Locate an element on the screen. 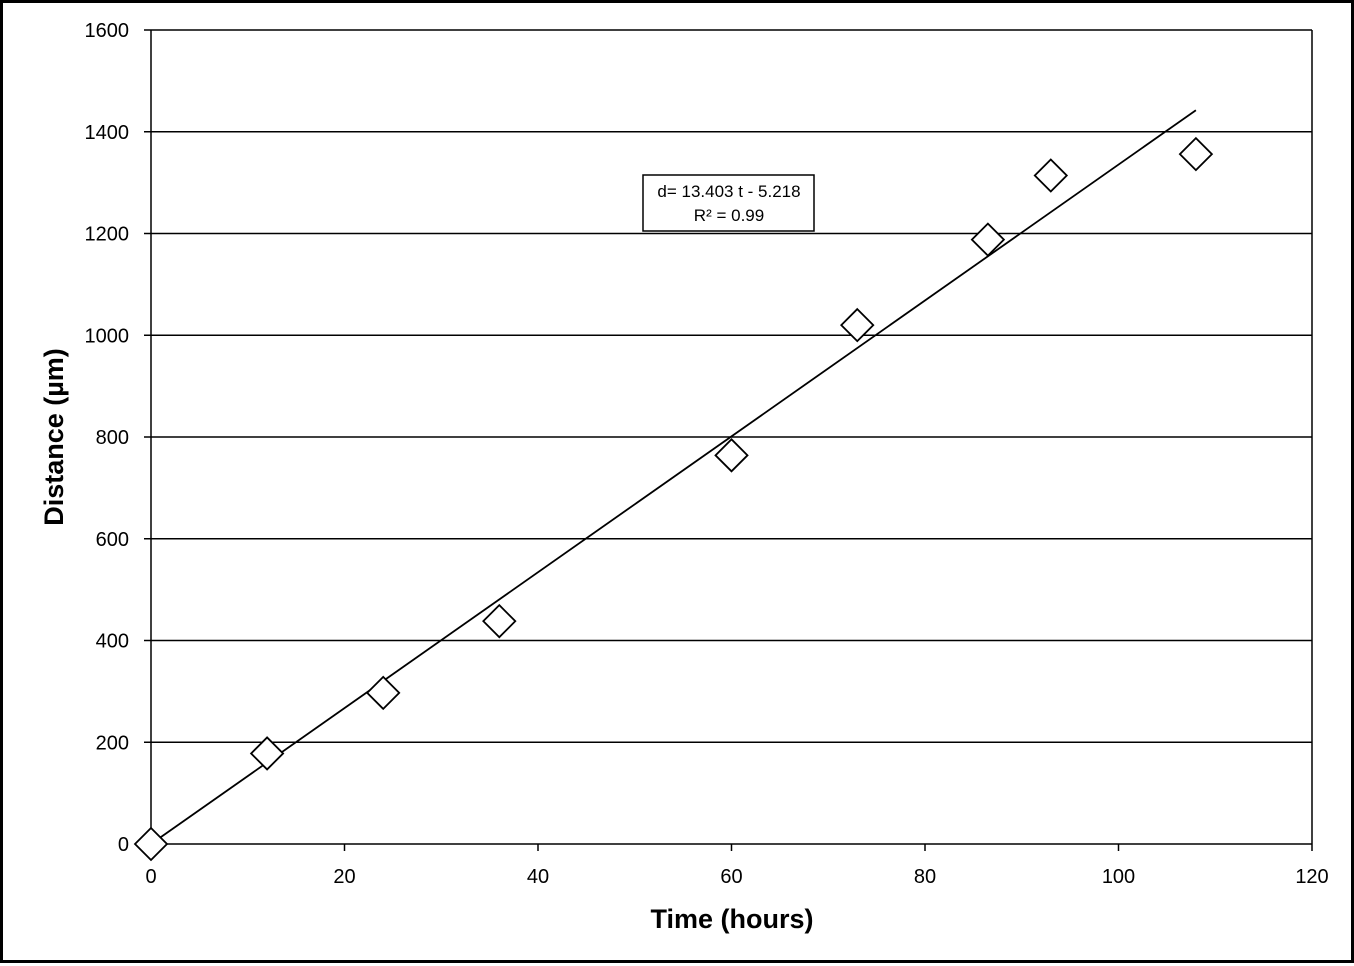  y-tick-label: 400 is located at coordinates (112, 642).